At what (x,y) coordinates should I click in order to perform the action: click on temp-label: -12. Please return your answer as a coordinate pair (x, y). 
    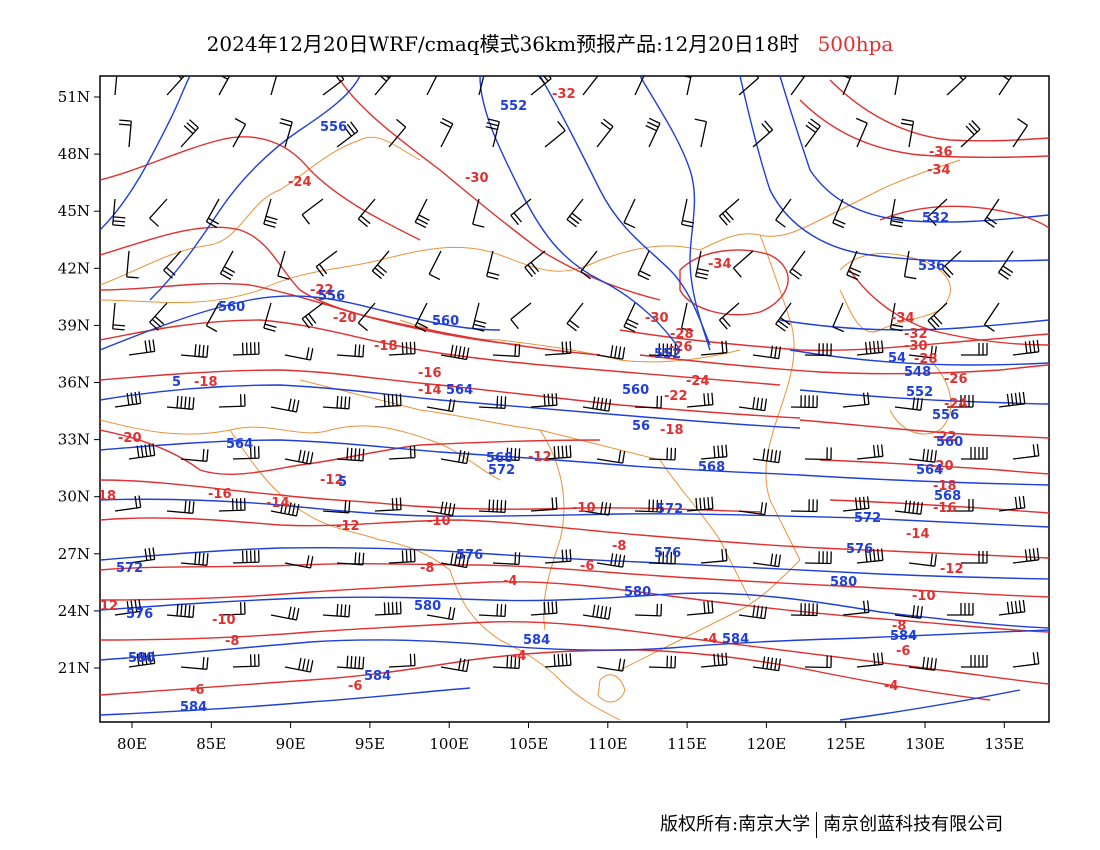
    Looking at the image, I should click on (348, 526).